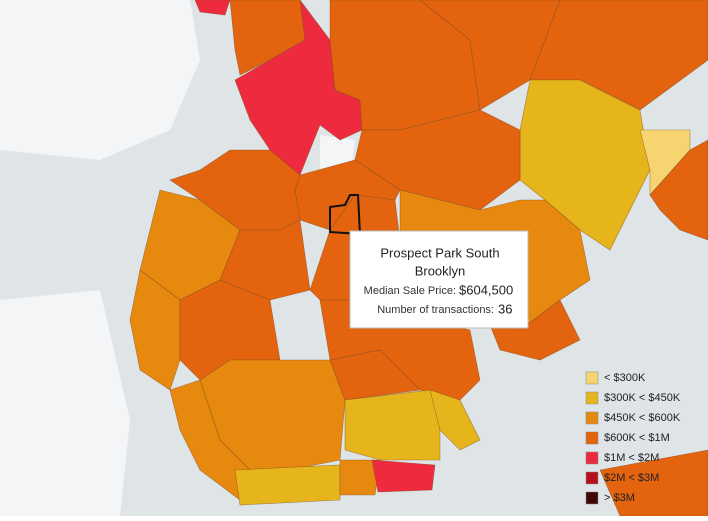 Image resolution: width=708 pixels, height=521 pixels. I want to click on tooltip-title: Prospect Park South, so click(439, 252).